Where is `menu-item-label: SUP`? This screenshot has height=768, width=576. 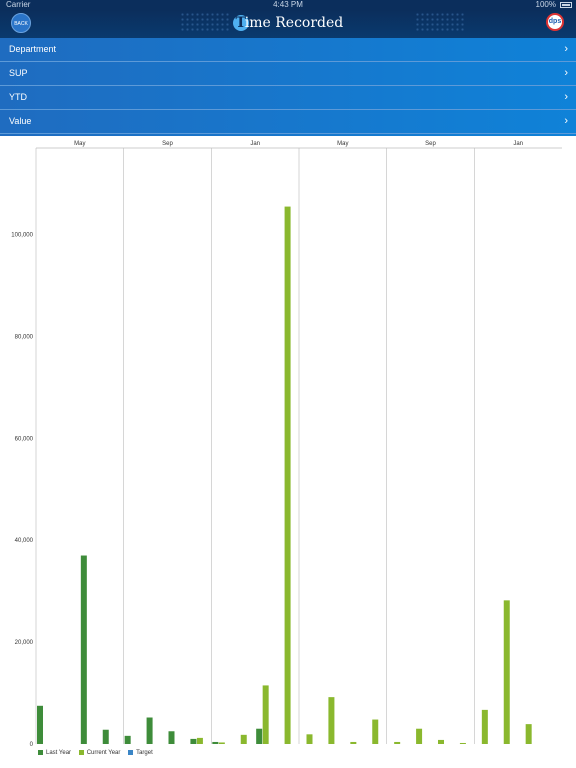
menu-item-label: SUP is located at coordinates (18, 73).